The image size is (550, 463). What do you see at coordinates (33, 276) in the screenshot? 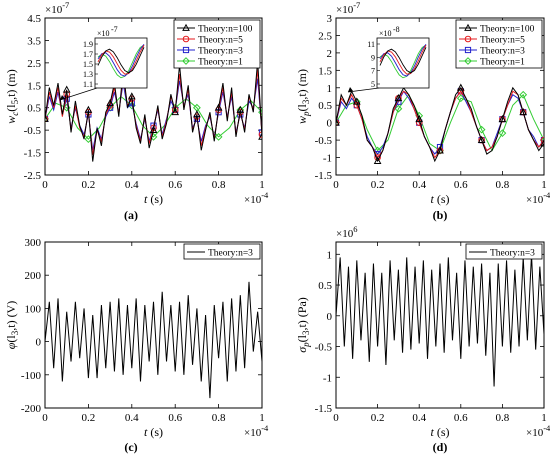
I see `y-tick-label: 200` at bounding box center [33, 276].